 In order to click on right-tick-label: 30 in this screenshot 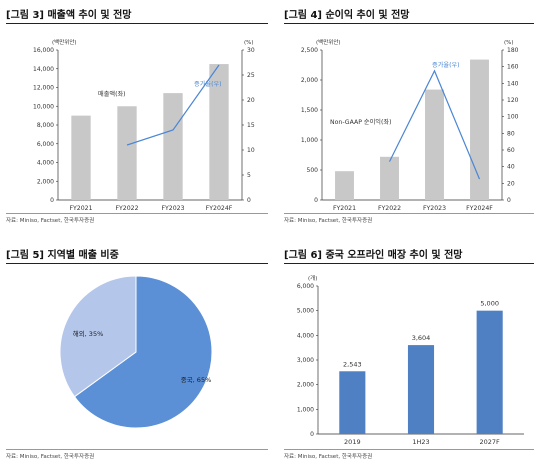, I will do `click(251, 50)`.